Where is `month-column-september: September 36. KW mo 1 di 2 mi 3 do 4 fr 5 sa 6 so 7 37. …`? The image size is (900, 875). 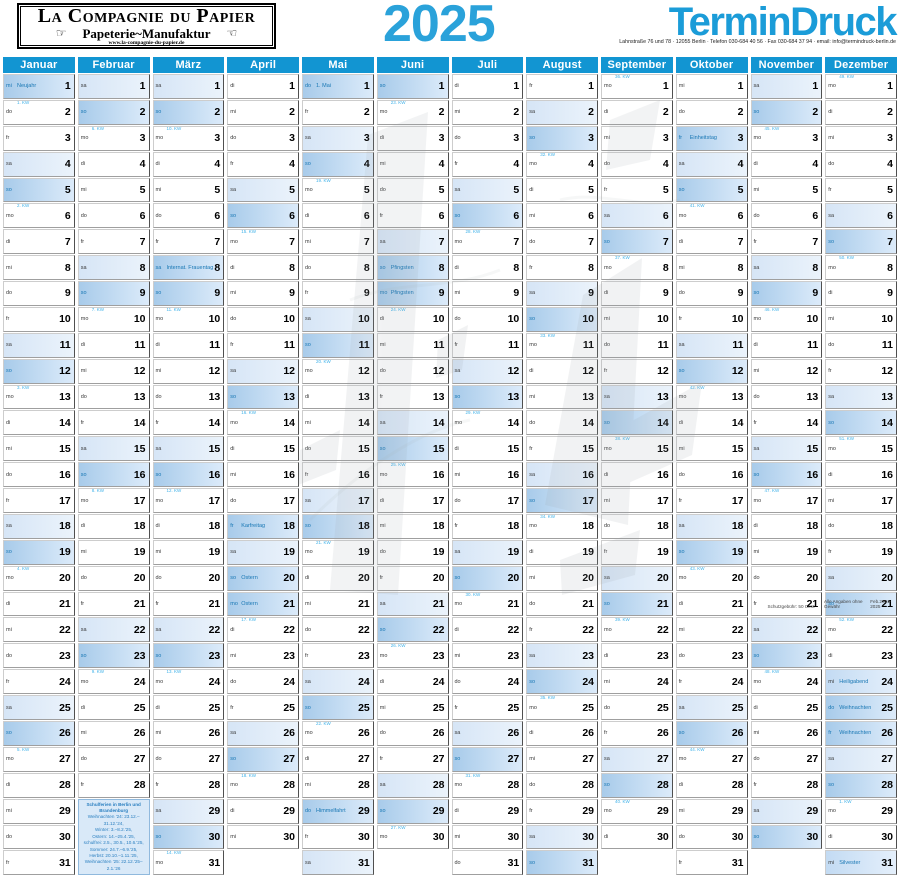 month-column-september: September 36. KW mo 1 di 2 mi 3 do 4 fr 5 sa 6 so 7 37. … is located at coordinates (637, 466).